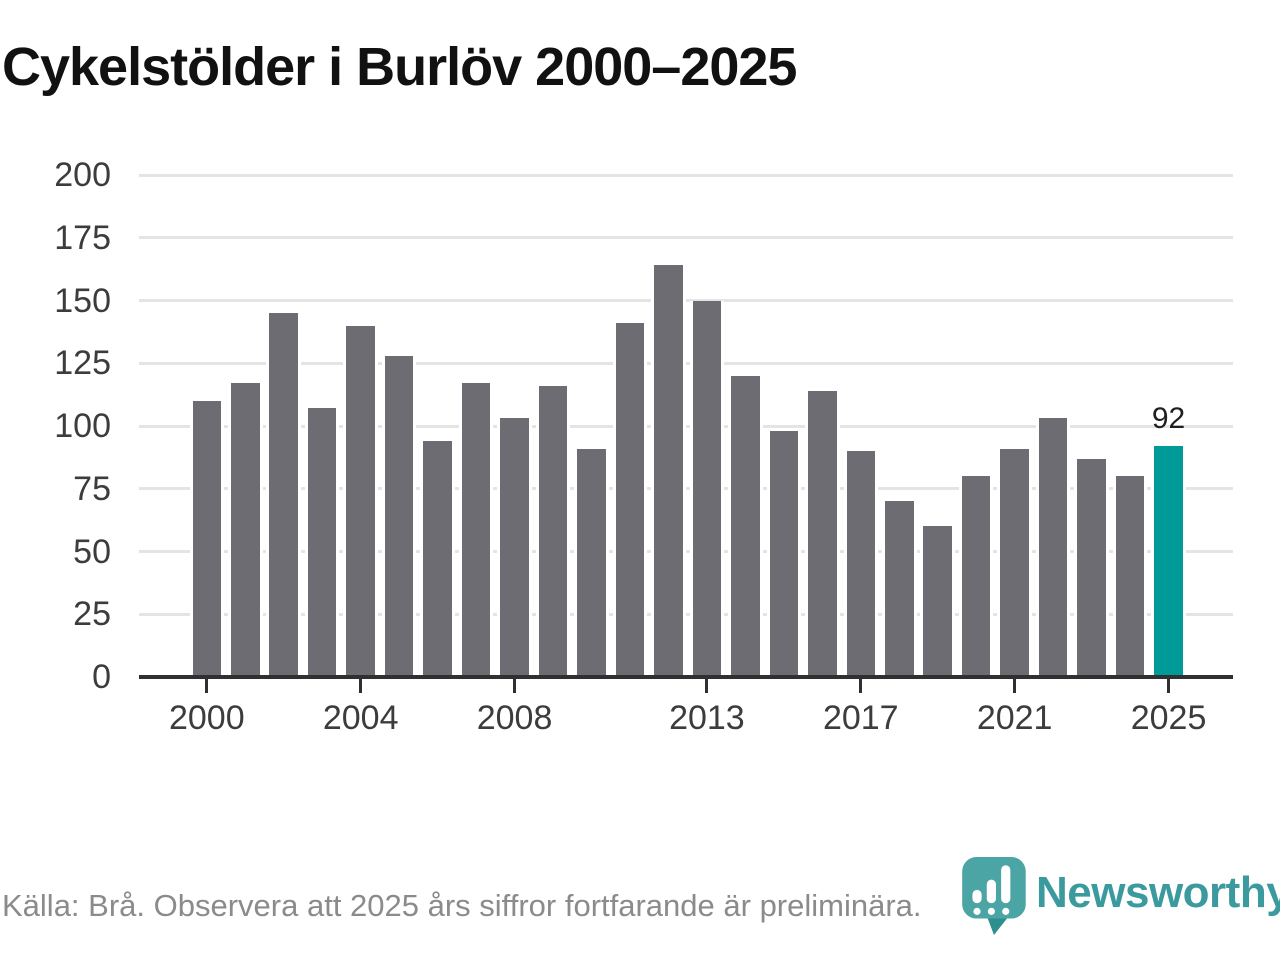 The width and height of the screenshot is (1280, 960). What do you see at coordinates (976, 576) in the screenshot?
I see `bar-2020` at bounding box center [976, 576].